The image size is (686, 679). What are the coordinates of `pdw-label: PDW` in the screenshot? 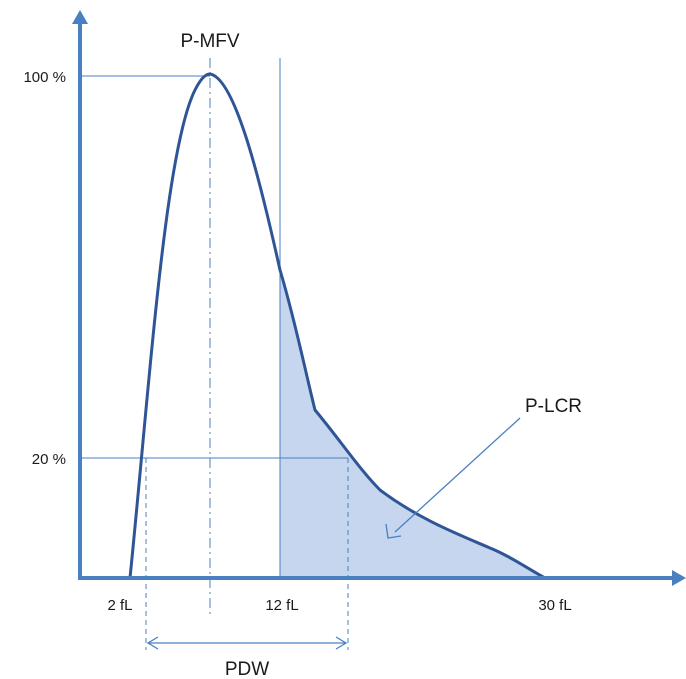 It's located at (247, 669).